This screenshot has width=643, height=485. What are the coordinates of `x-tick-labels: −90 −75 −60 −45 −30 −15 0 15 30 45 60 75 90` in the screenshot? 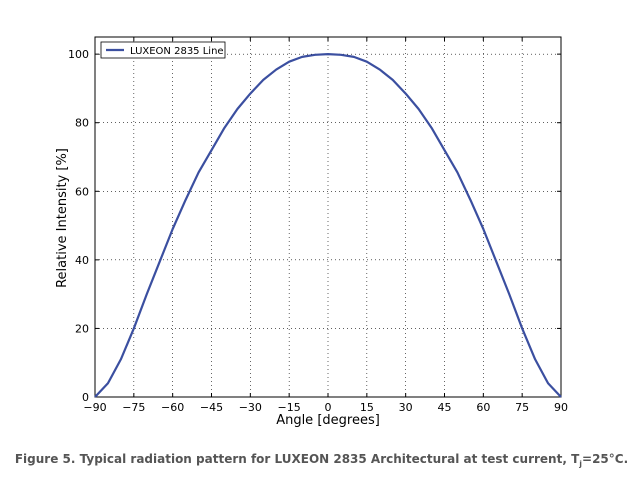 It's located at (325, 407).